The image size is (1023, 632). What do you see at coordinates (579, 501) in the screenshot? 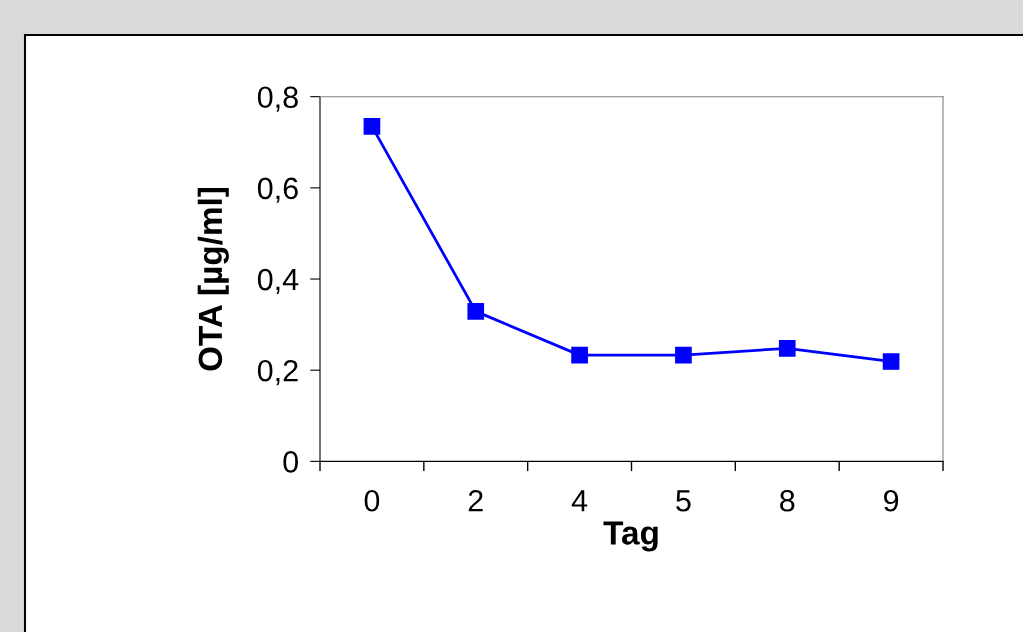
I see `x-tick-label: 4` at bounding box center [579, 501].